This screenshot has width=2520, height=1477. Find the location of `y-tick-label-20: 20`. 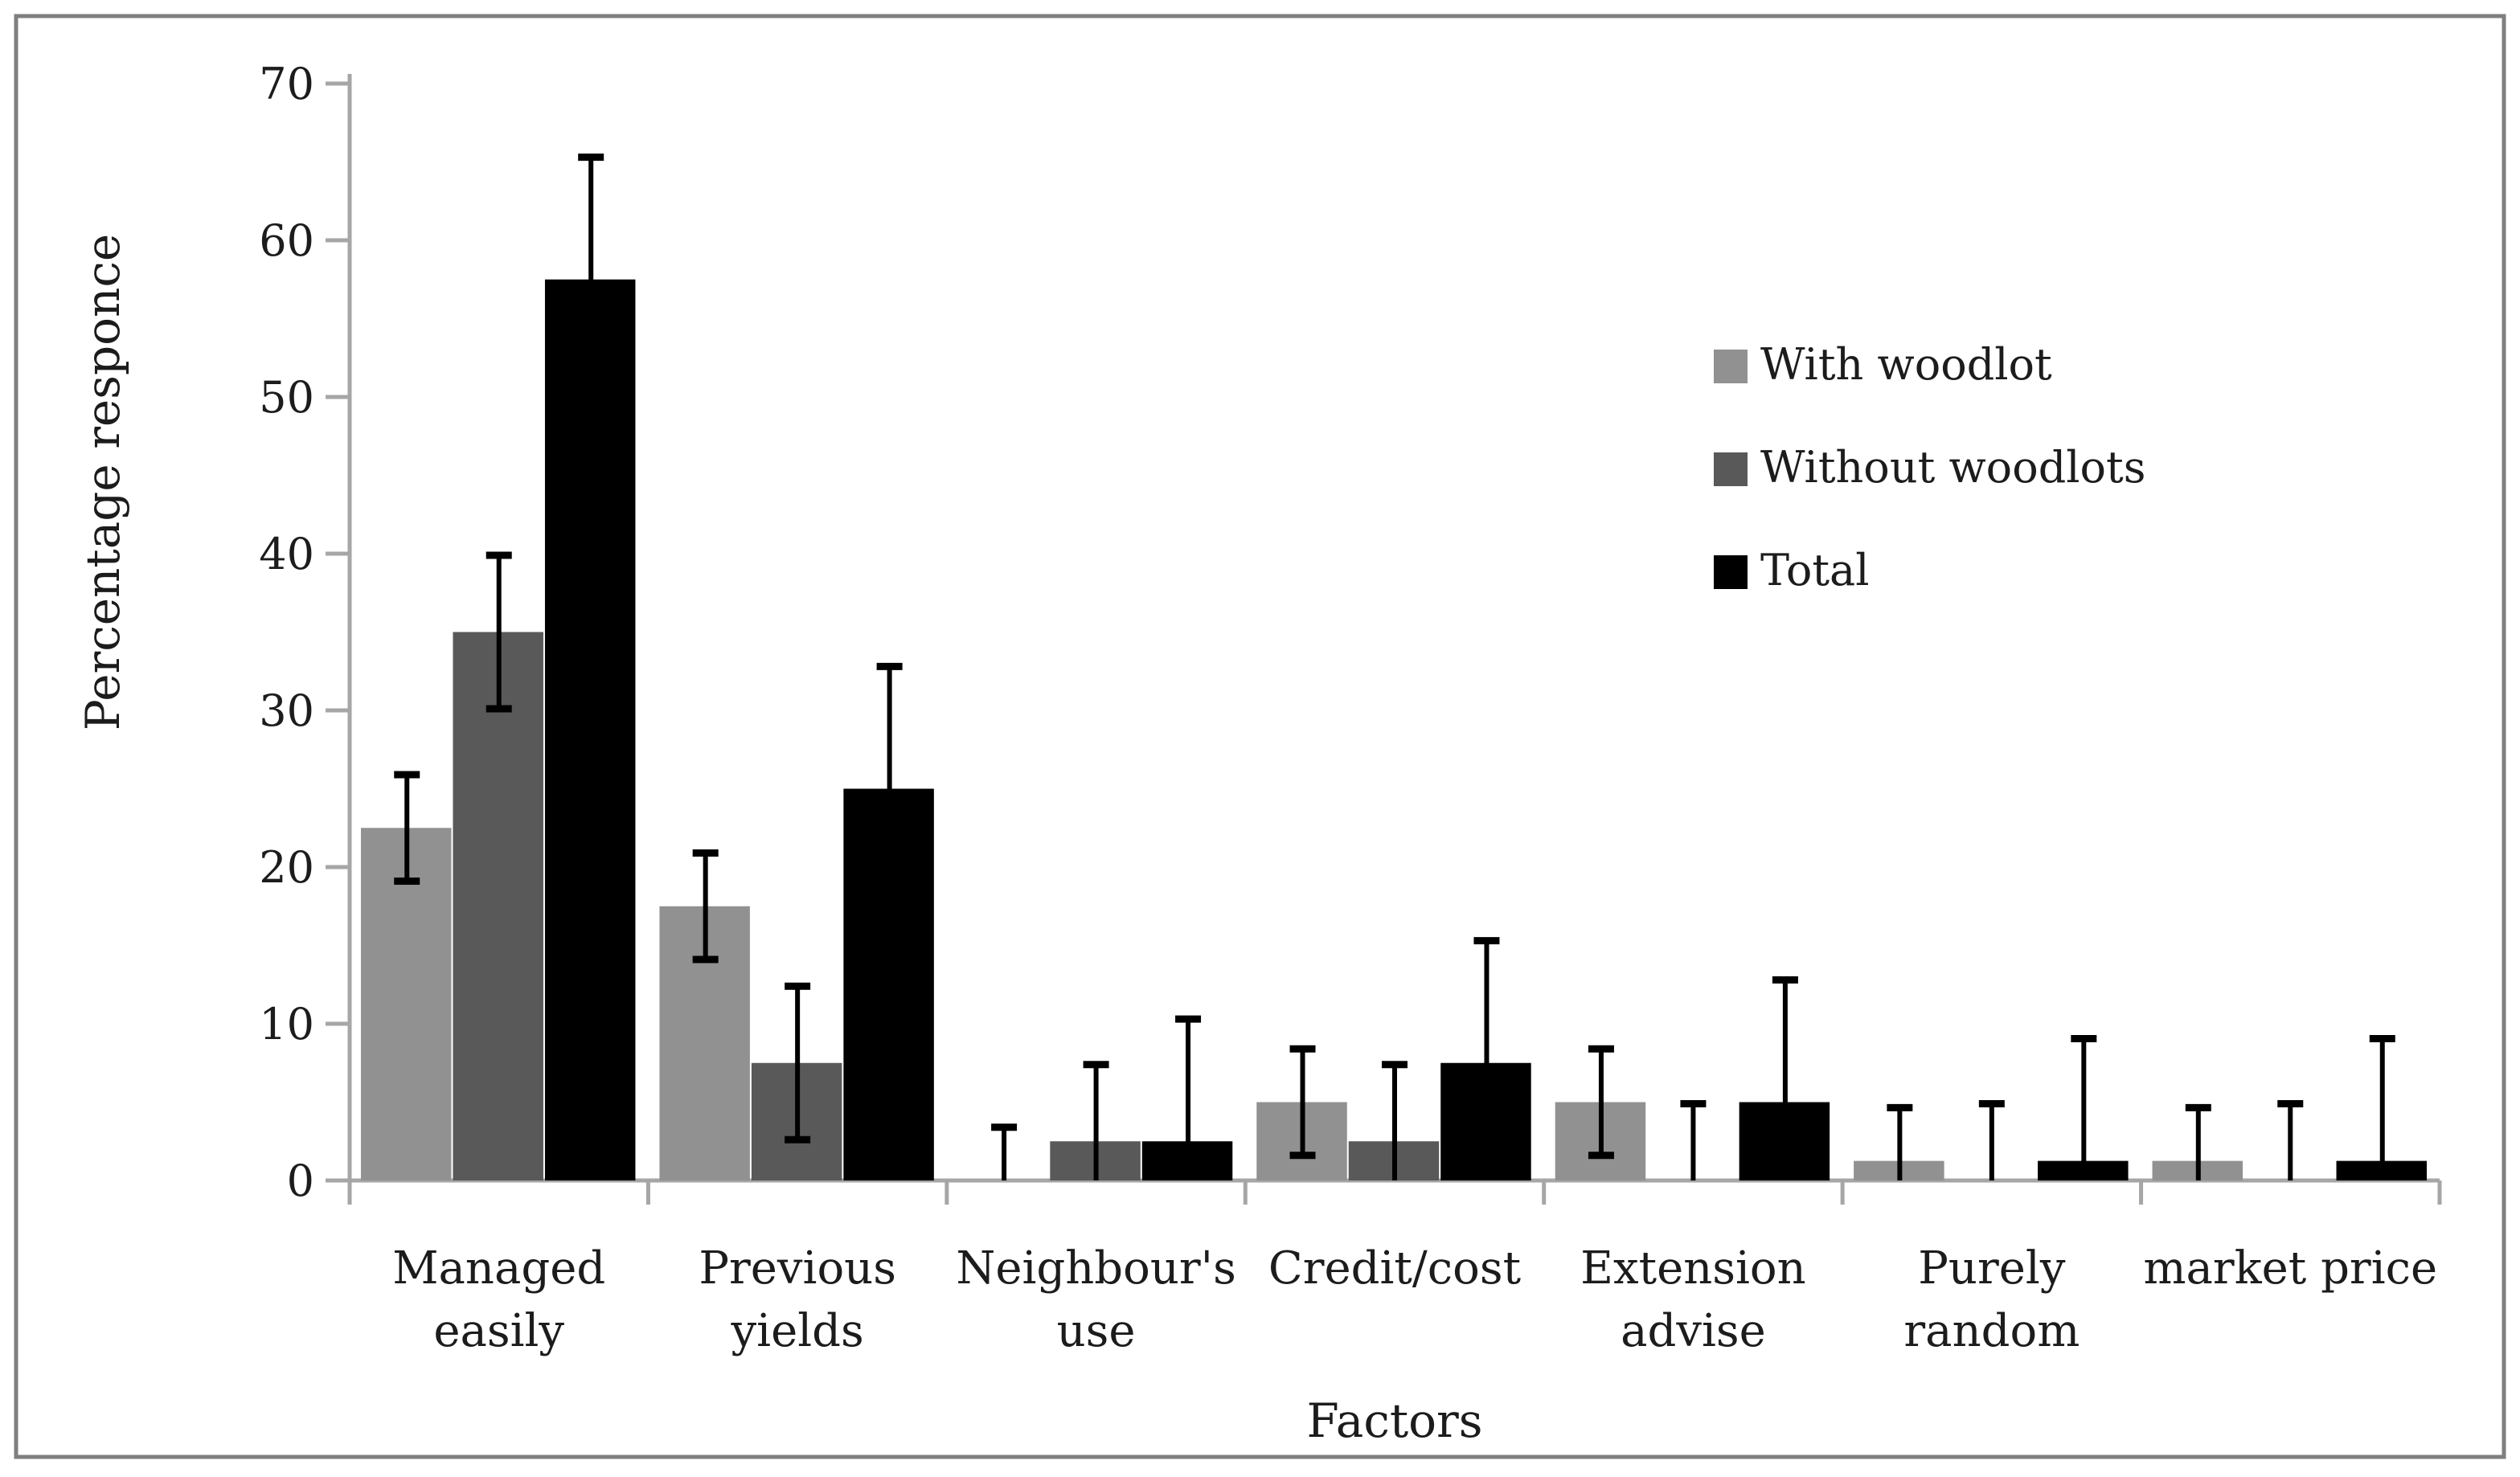

y-tick-label-20: 20 is located at coordinates (286, 867).